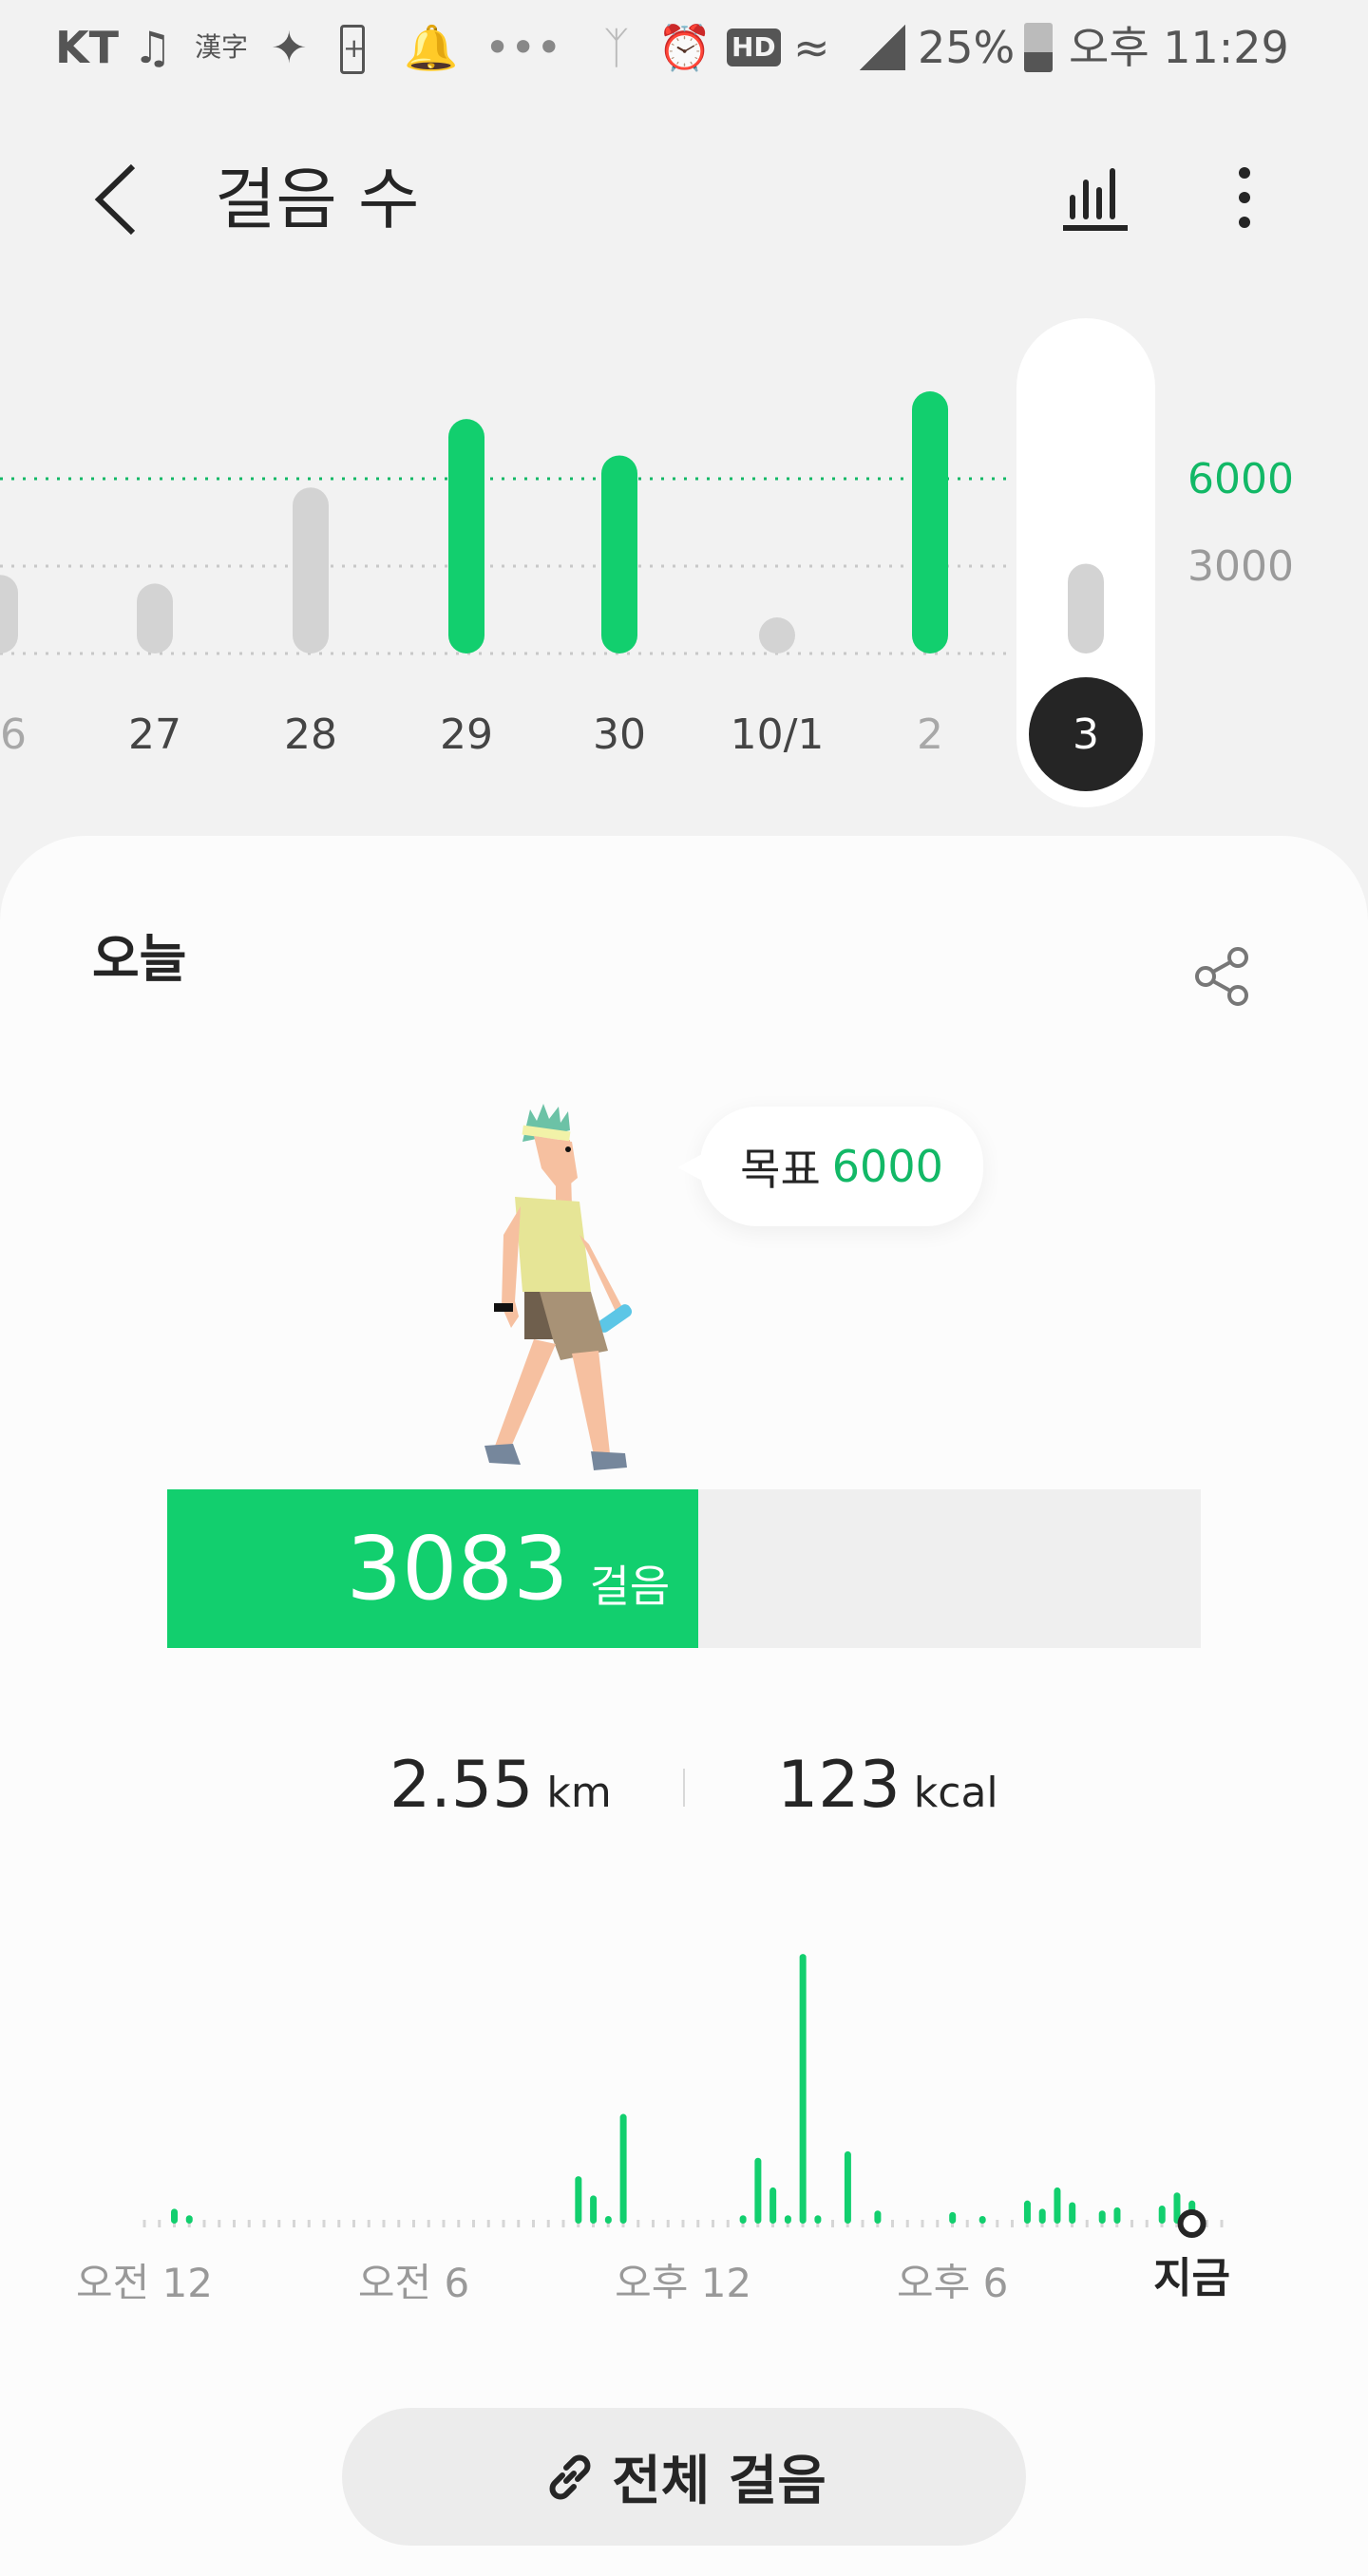 The height and width of the screenshot is (2576, 1368). I want to click on selected-day-circle, so click(1086, 734).